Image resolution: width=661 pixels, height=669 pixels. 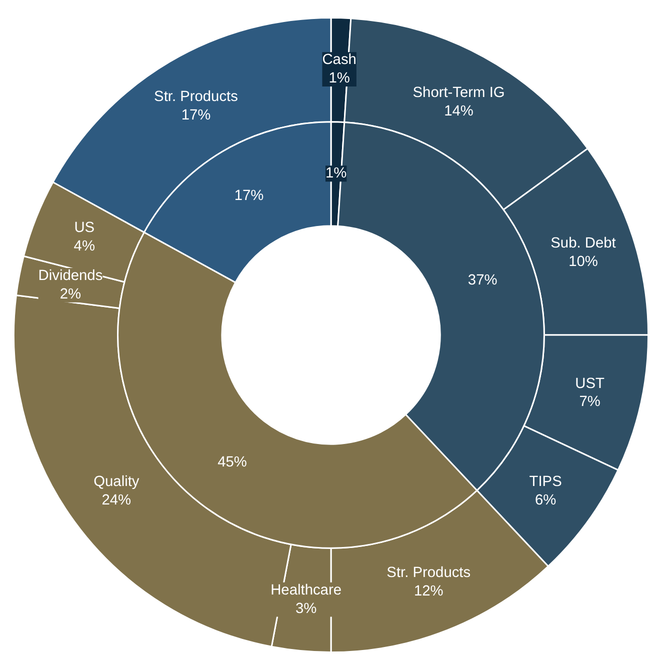 What do you see at coordinates (306, 608) in the screenshot?
I see `data-label: 3%` at bounding box center [306, 608].